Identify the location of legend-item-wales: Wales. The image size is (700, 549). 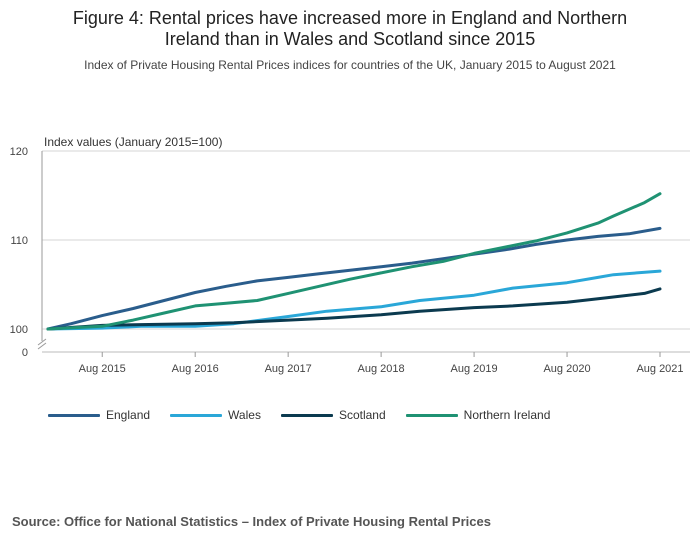
(215, 415).